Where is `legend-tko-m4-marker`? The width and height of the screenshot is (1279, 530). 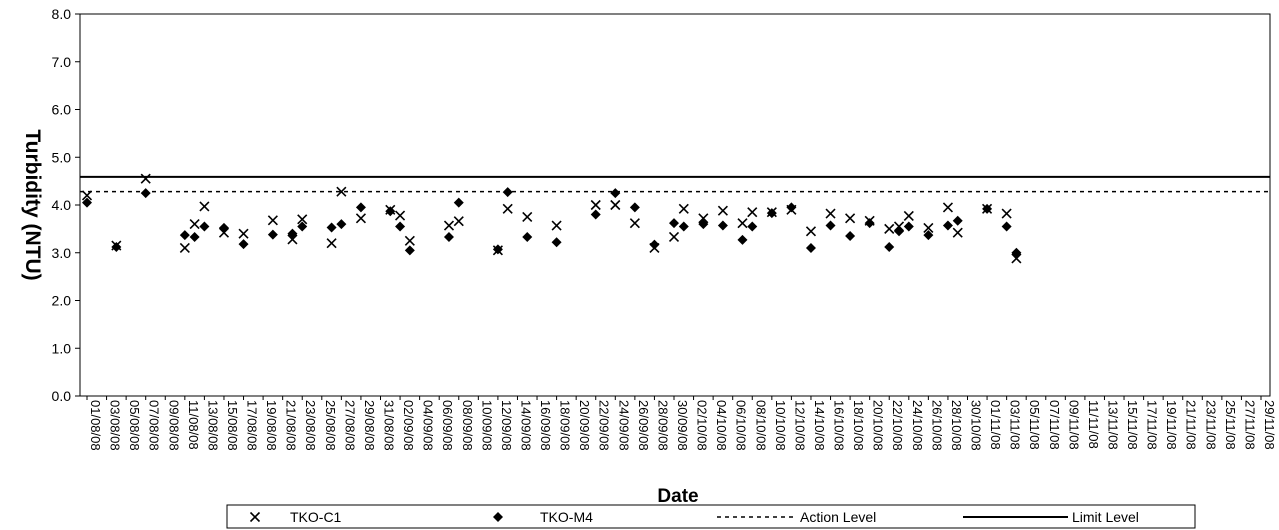 legend-tko-m4-marker is located at coordinates (498, 517).